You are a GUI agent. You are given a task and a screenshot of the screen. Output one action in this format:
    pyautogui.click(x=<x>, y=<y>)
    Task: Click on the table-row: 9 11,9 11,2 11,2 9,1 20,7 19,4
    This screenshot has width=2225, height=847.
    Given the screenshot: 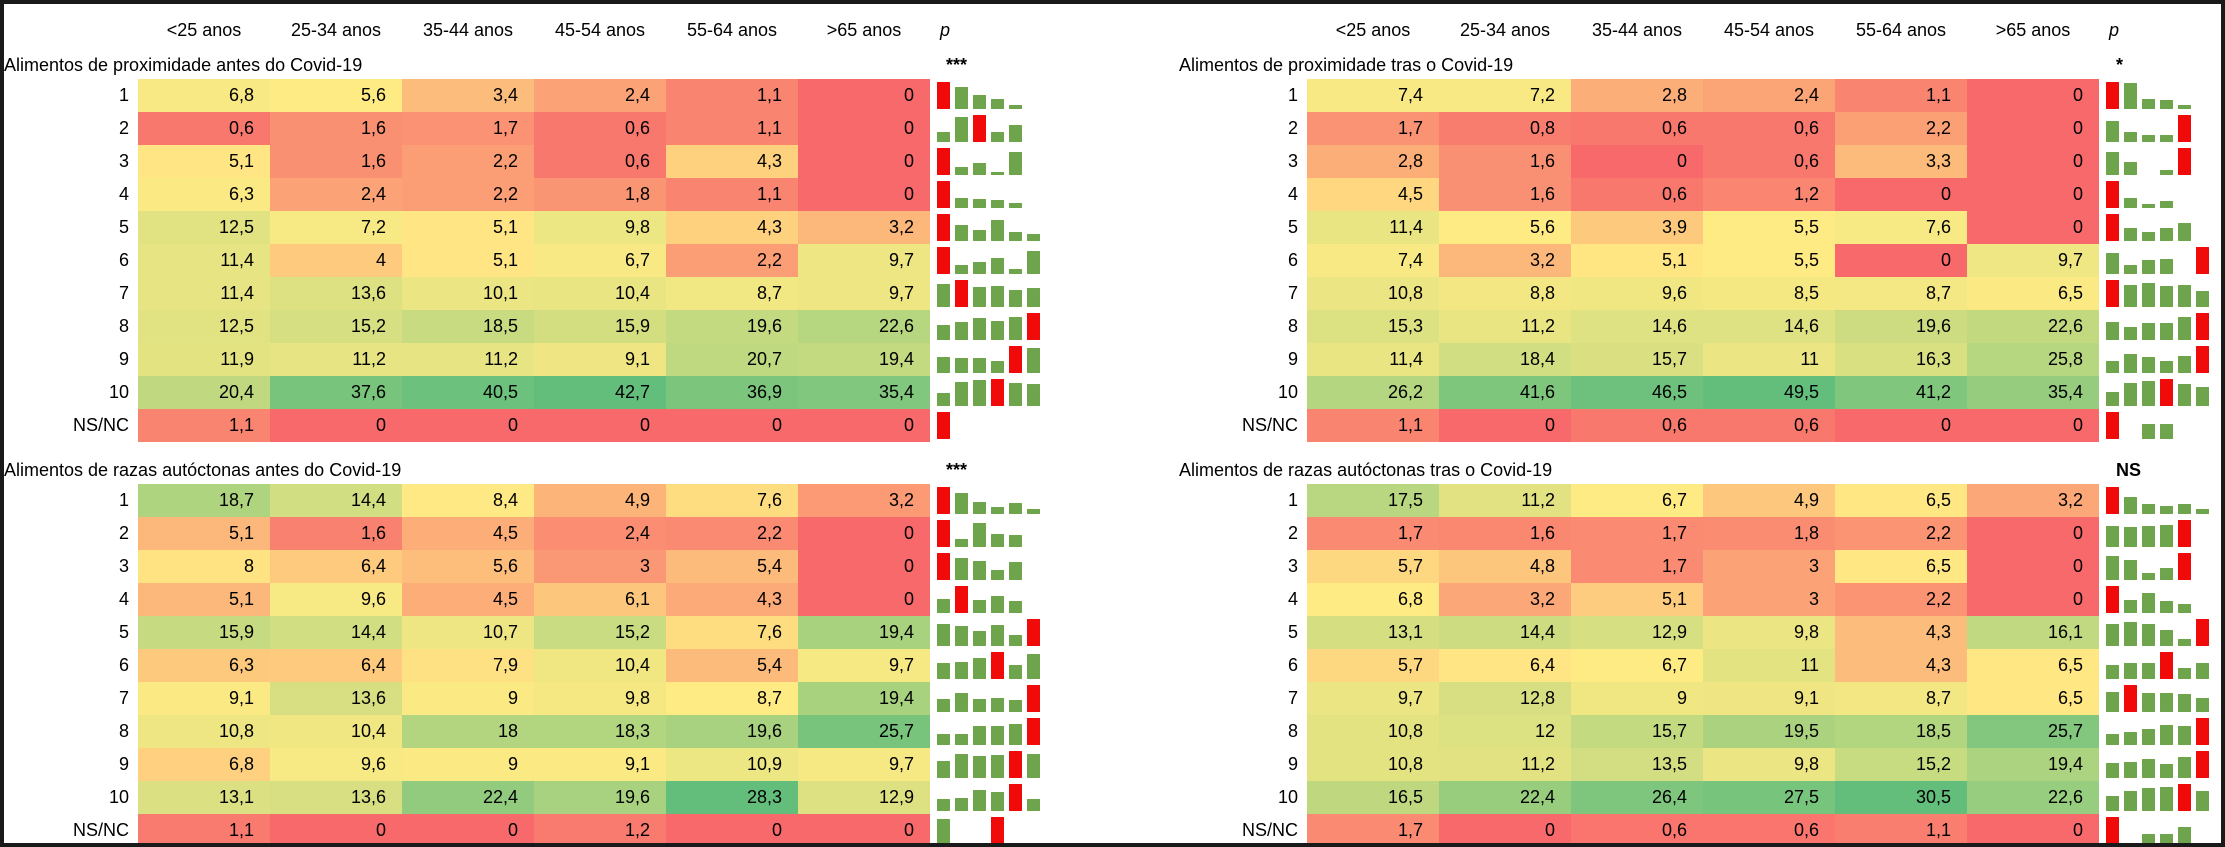 What is the action you would take?
    pyautogui.click(x=529, y=359)
    